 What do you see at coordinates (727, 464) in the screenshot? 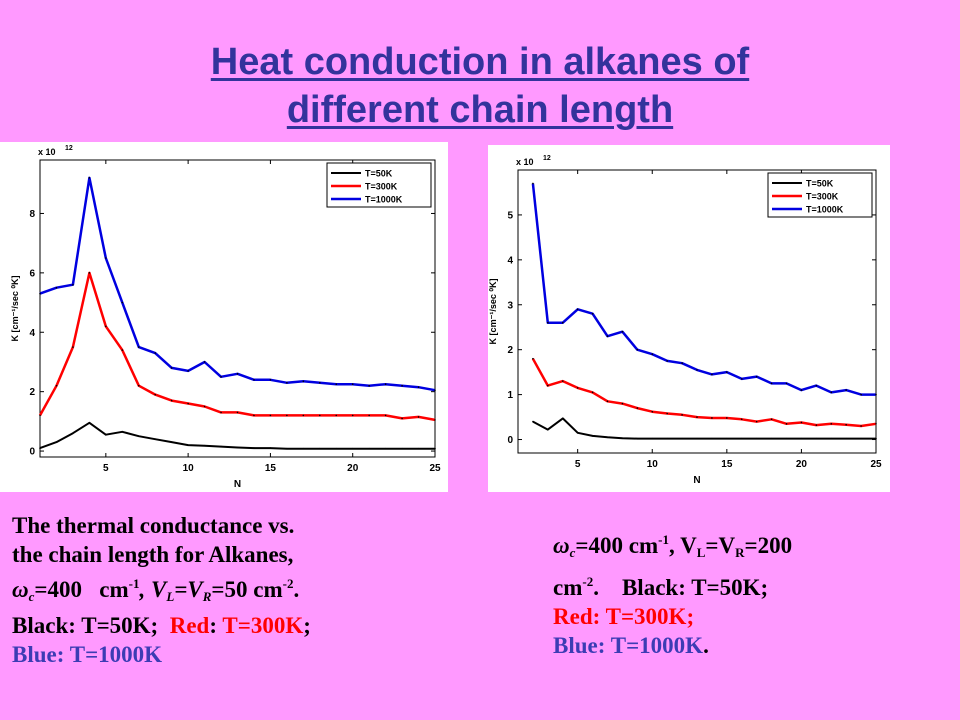
I see `x-tick-label: 15` at bounding box center [727, 464].